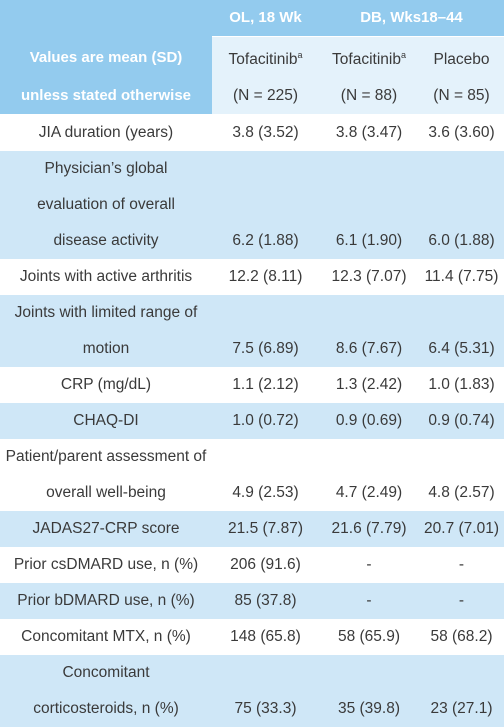 This screenshot has width=504, height=727. I want to click on row-value-db-placebo: 6.0 (1.88), so click(461, 205).